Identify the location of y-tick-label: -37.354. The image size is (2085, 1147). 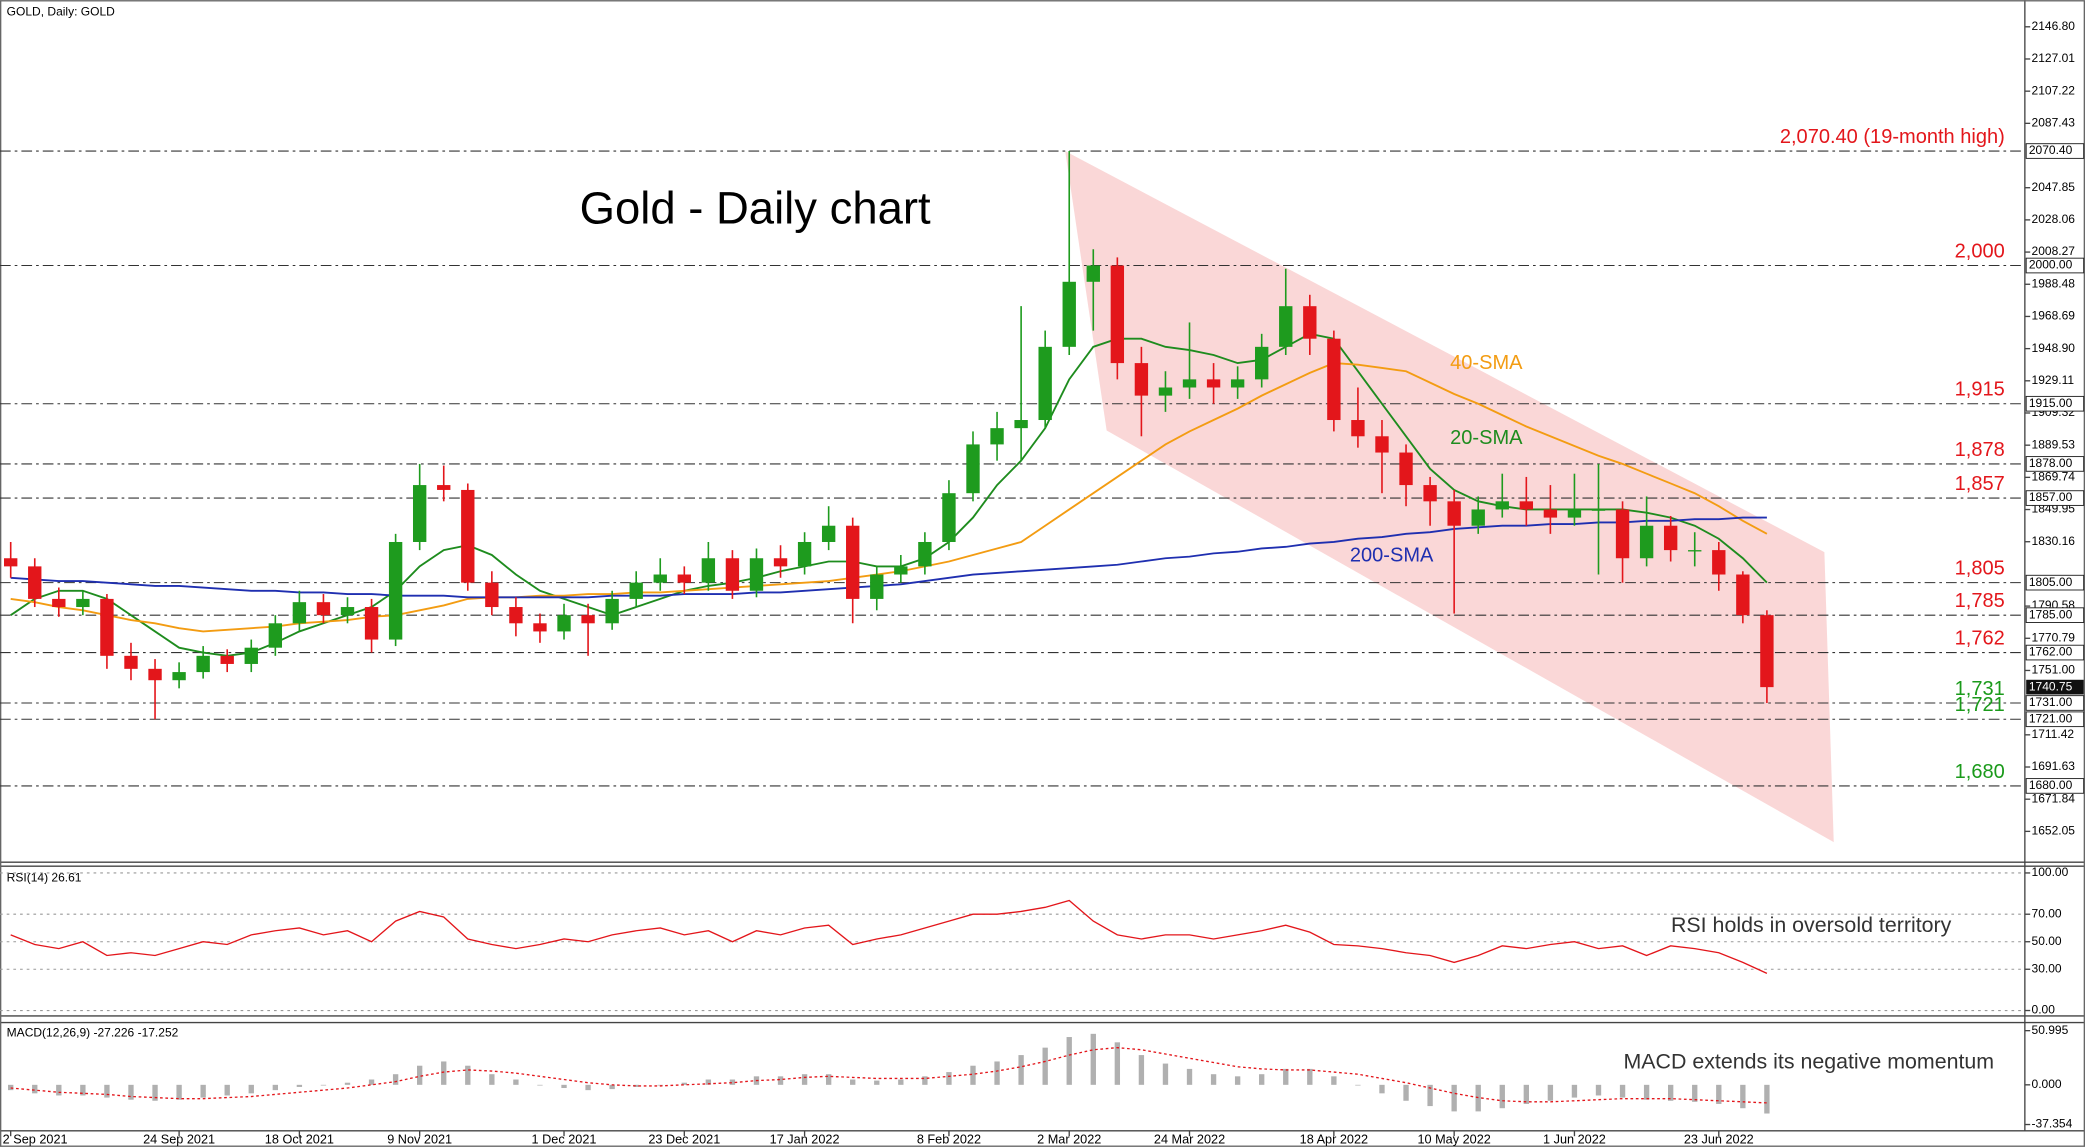
(2052, 1124).